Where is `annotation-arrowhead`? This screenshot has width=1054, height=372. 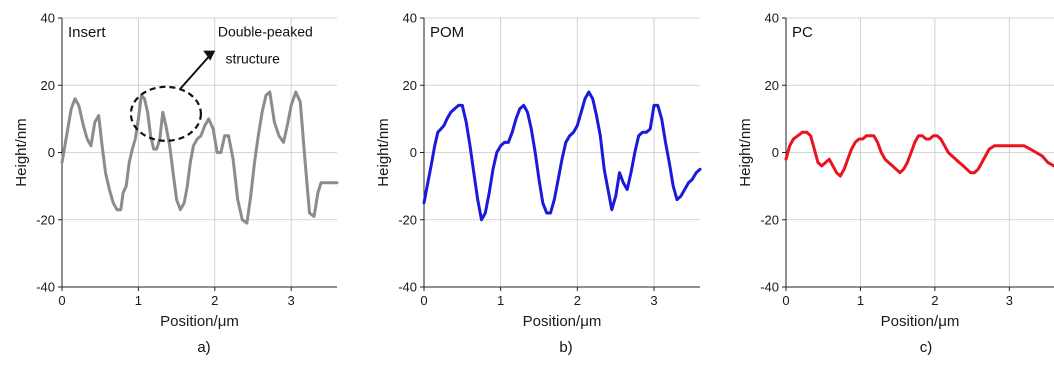 annotation-arrowhead is located at coordinates (209, 55).